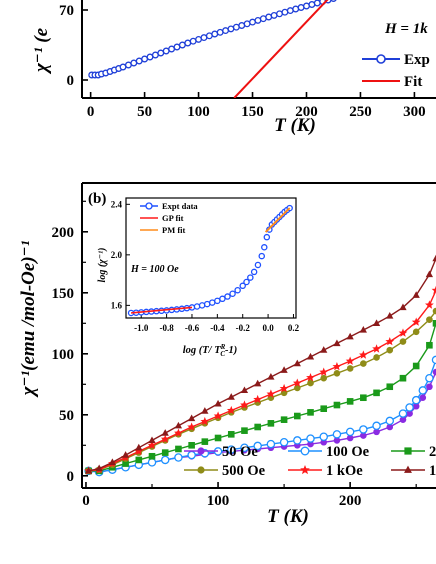 Image resolution: width=436 pixels, height=564 pixels. Describe the element at coordinates (97, 199) in the screenshot. I see `panel-b-label: (b)` at that location.